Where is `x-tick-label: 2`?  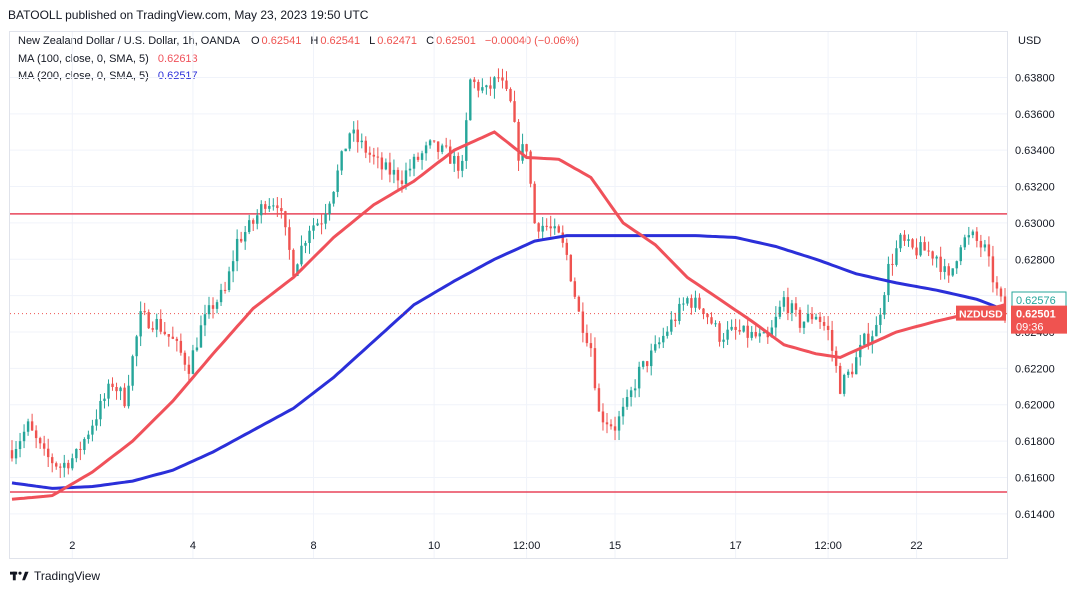 x-tick-label: 2 is located at coordinates (72, 546).